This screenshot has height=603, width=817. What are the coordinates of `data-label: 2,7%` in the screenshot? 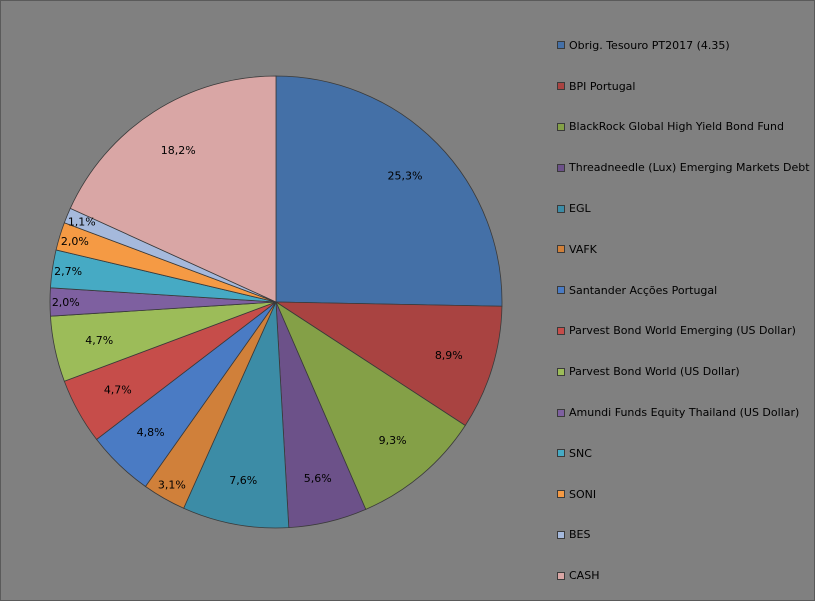 It's located at (68, 271).